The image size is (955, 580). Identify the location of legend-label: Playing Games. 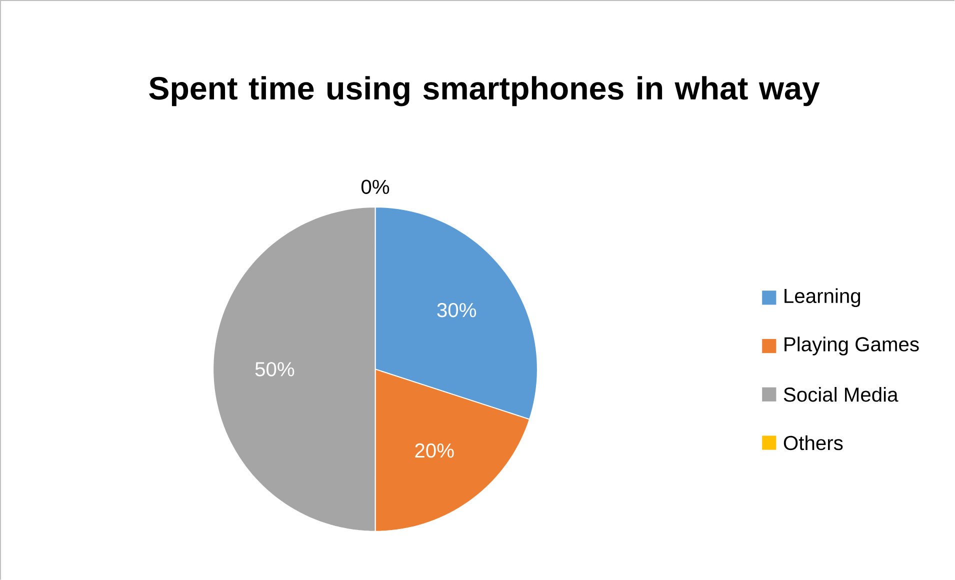
(851, 346).